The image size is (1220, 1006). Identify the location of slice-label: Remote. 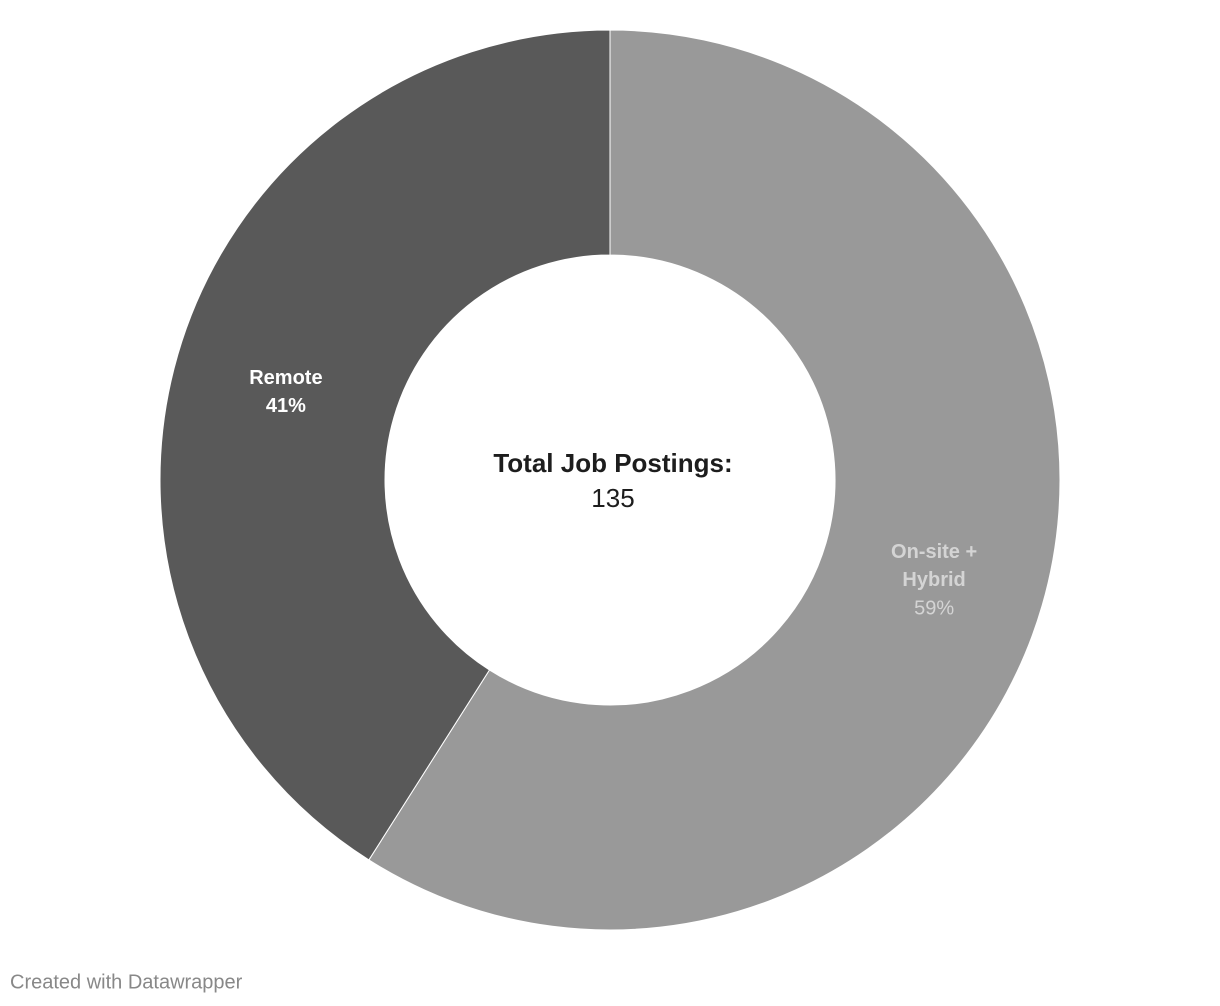
(285, 378).